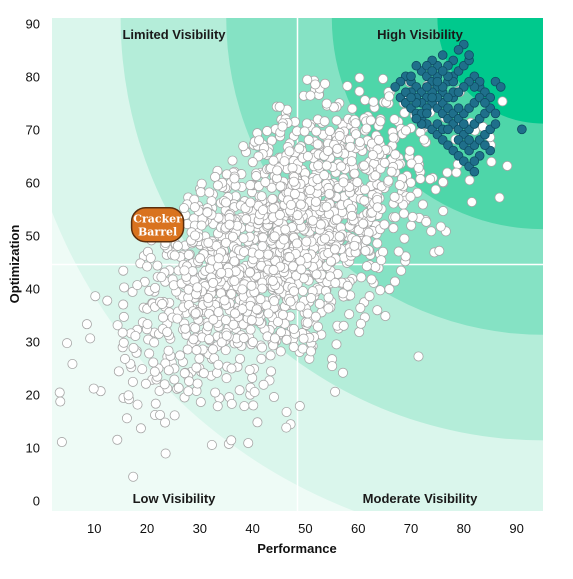 The height and width of the screenshot is (579, 573). I want to click on y-tick-label: 20, so click(33, 394).